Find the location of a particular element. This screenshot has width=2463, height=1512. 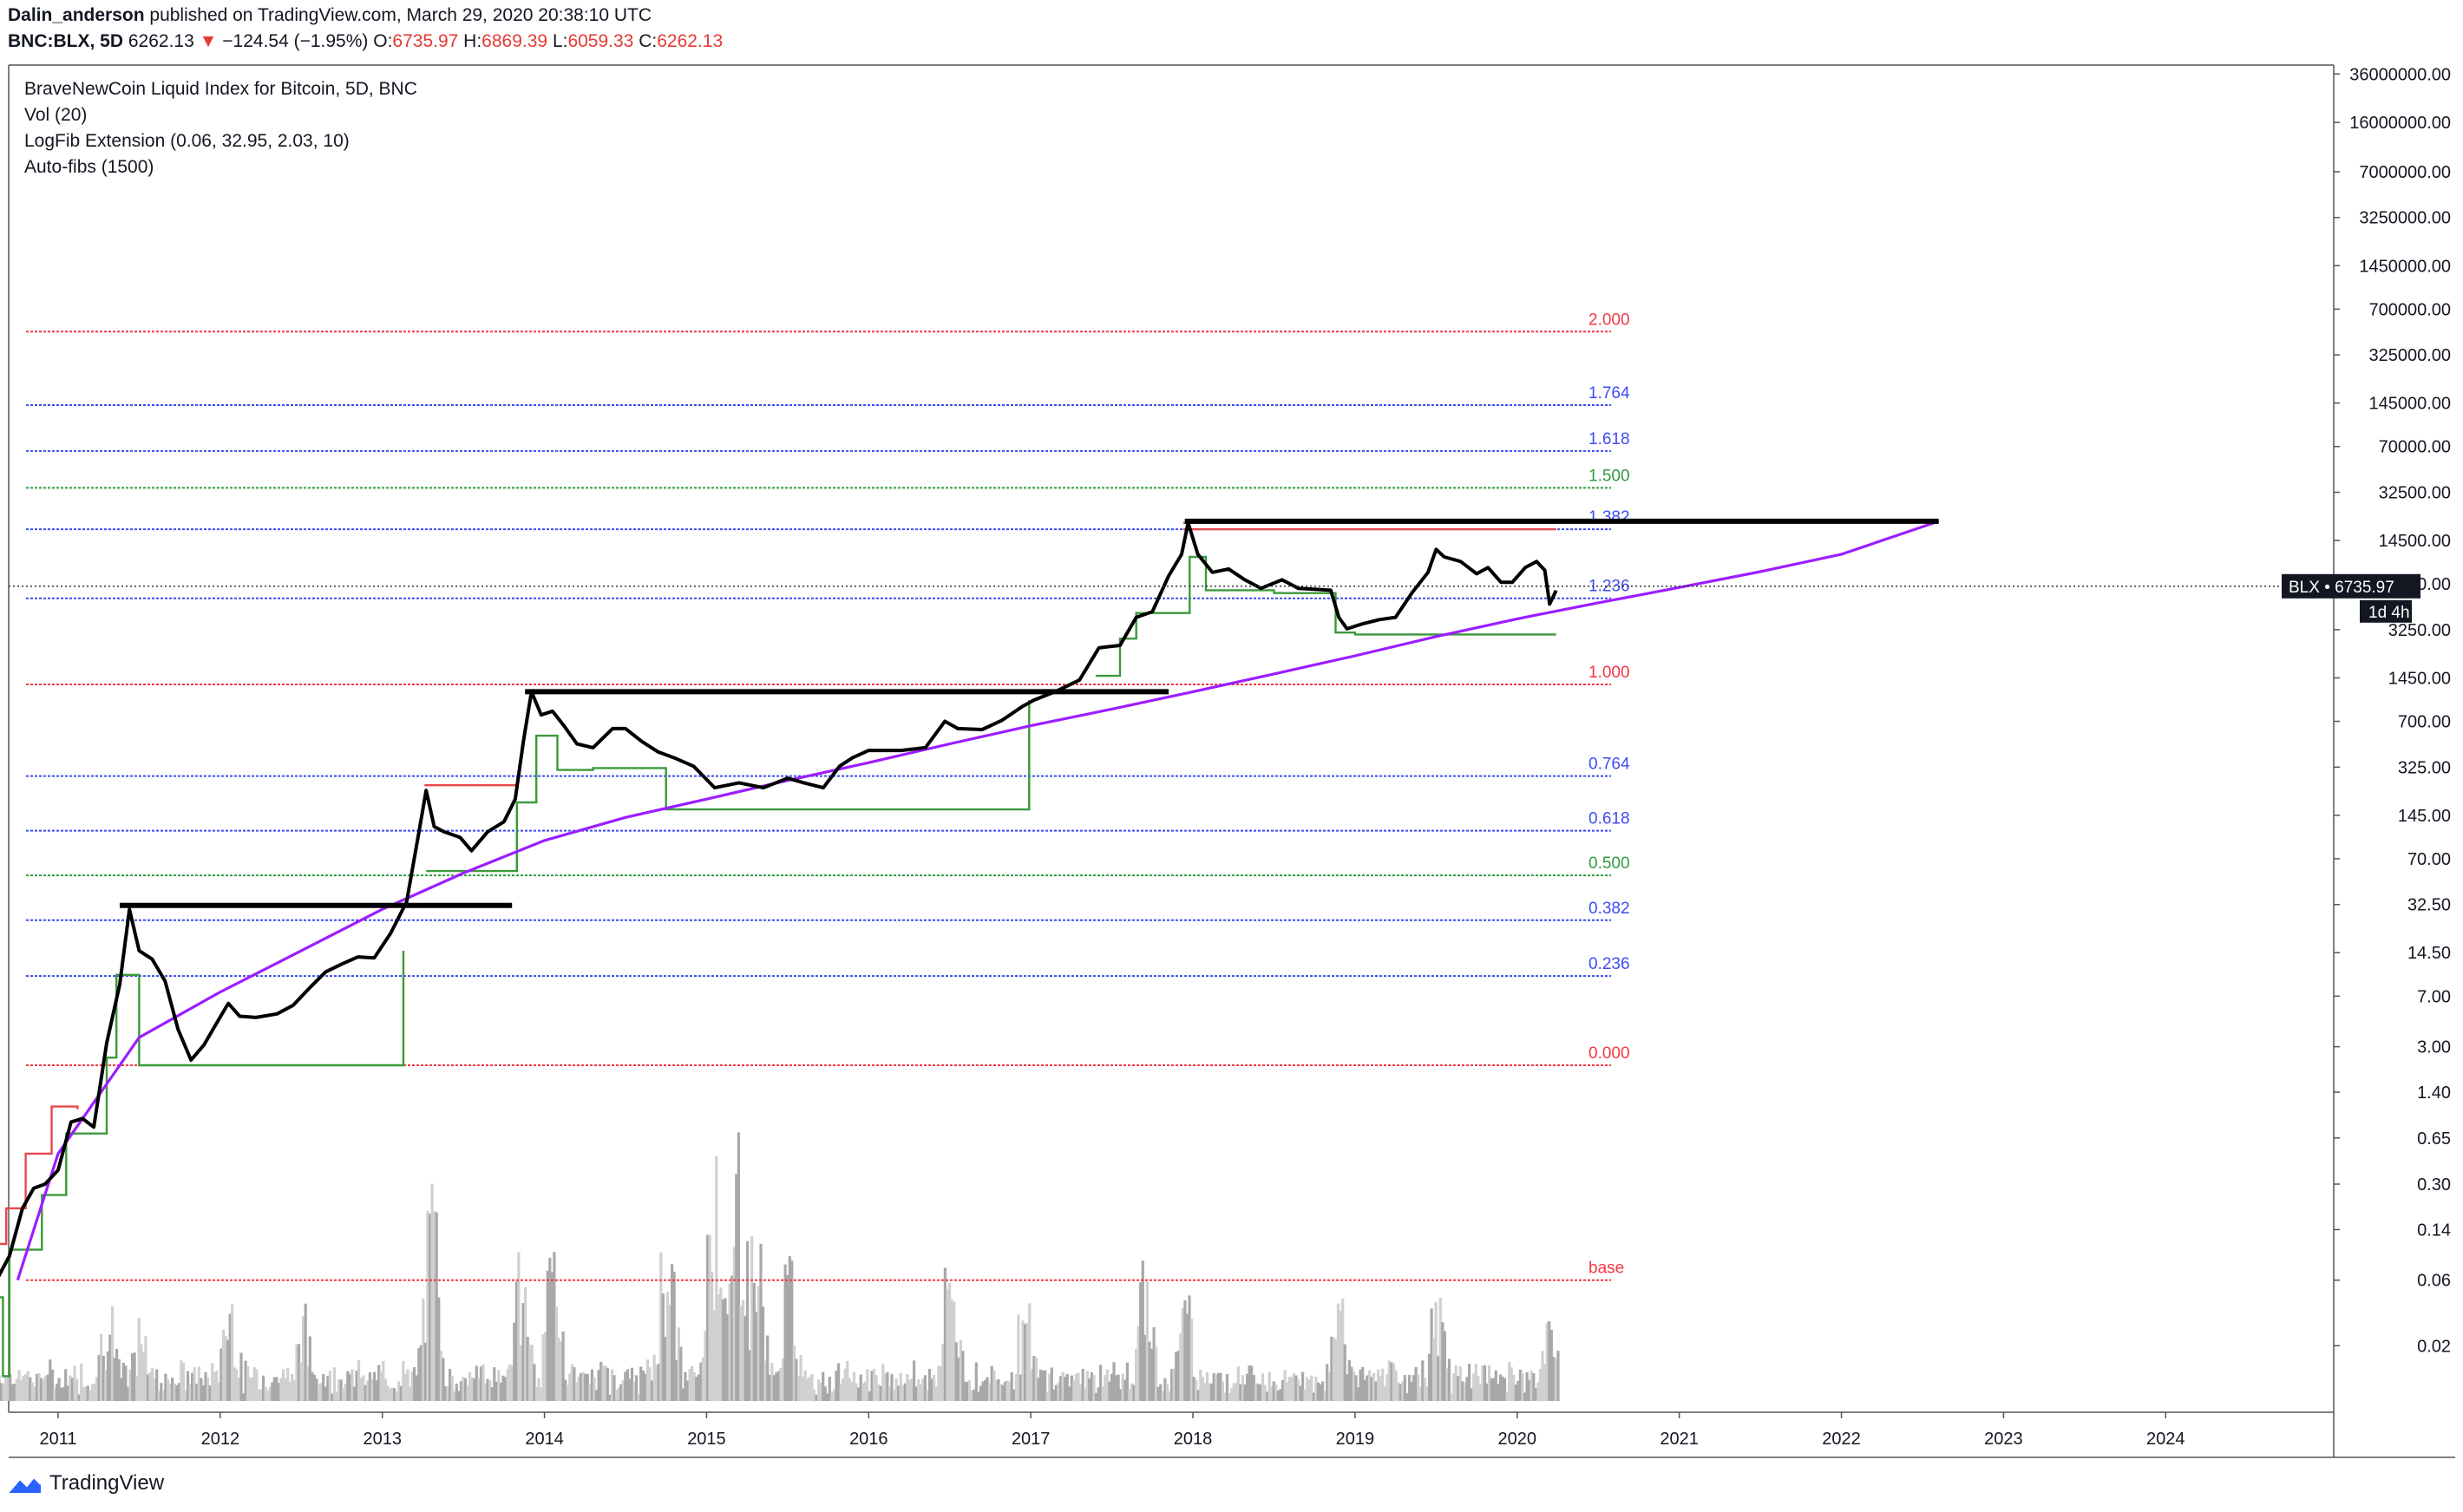

y-tick-label: 14.50 is located at coordinates (2429, 953).